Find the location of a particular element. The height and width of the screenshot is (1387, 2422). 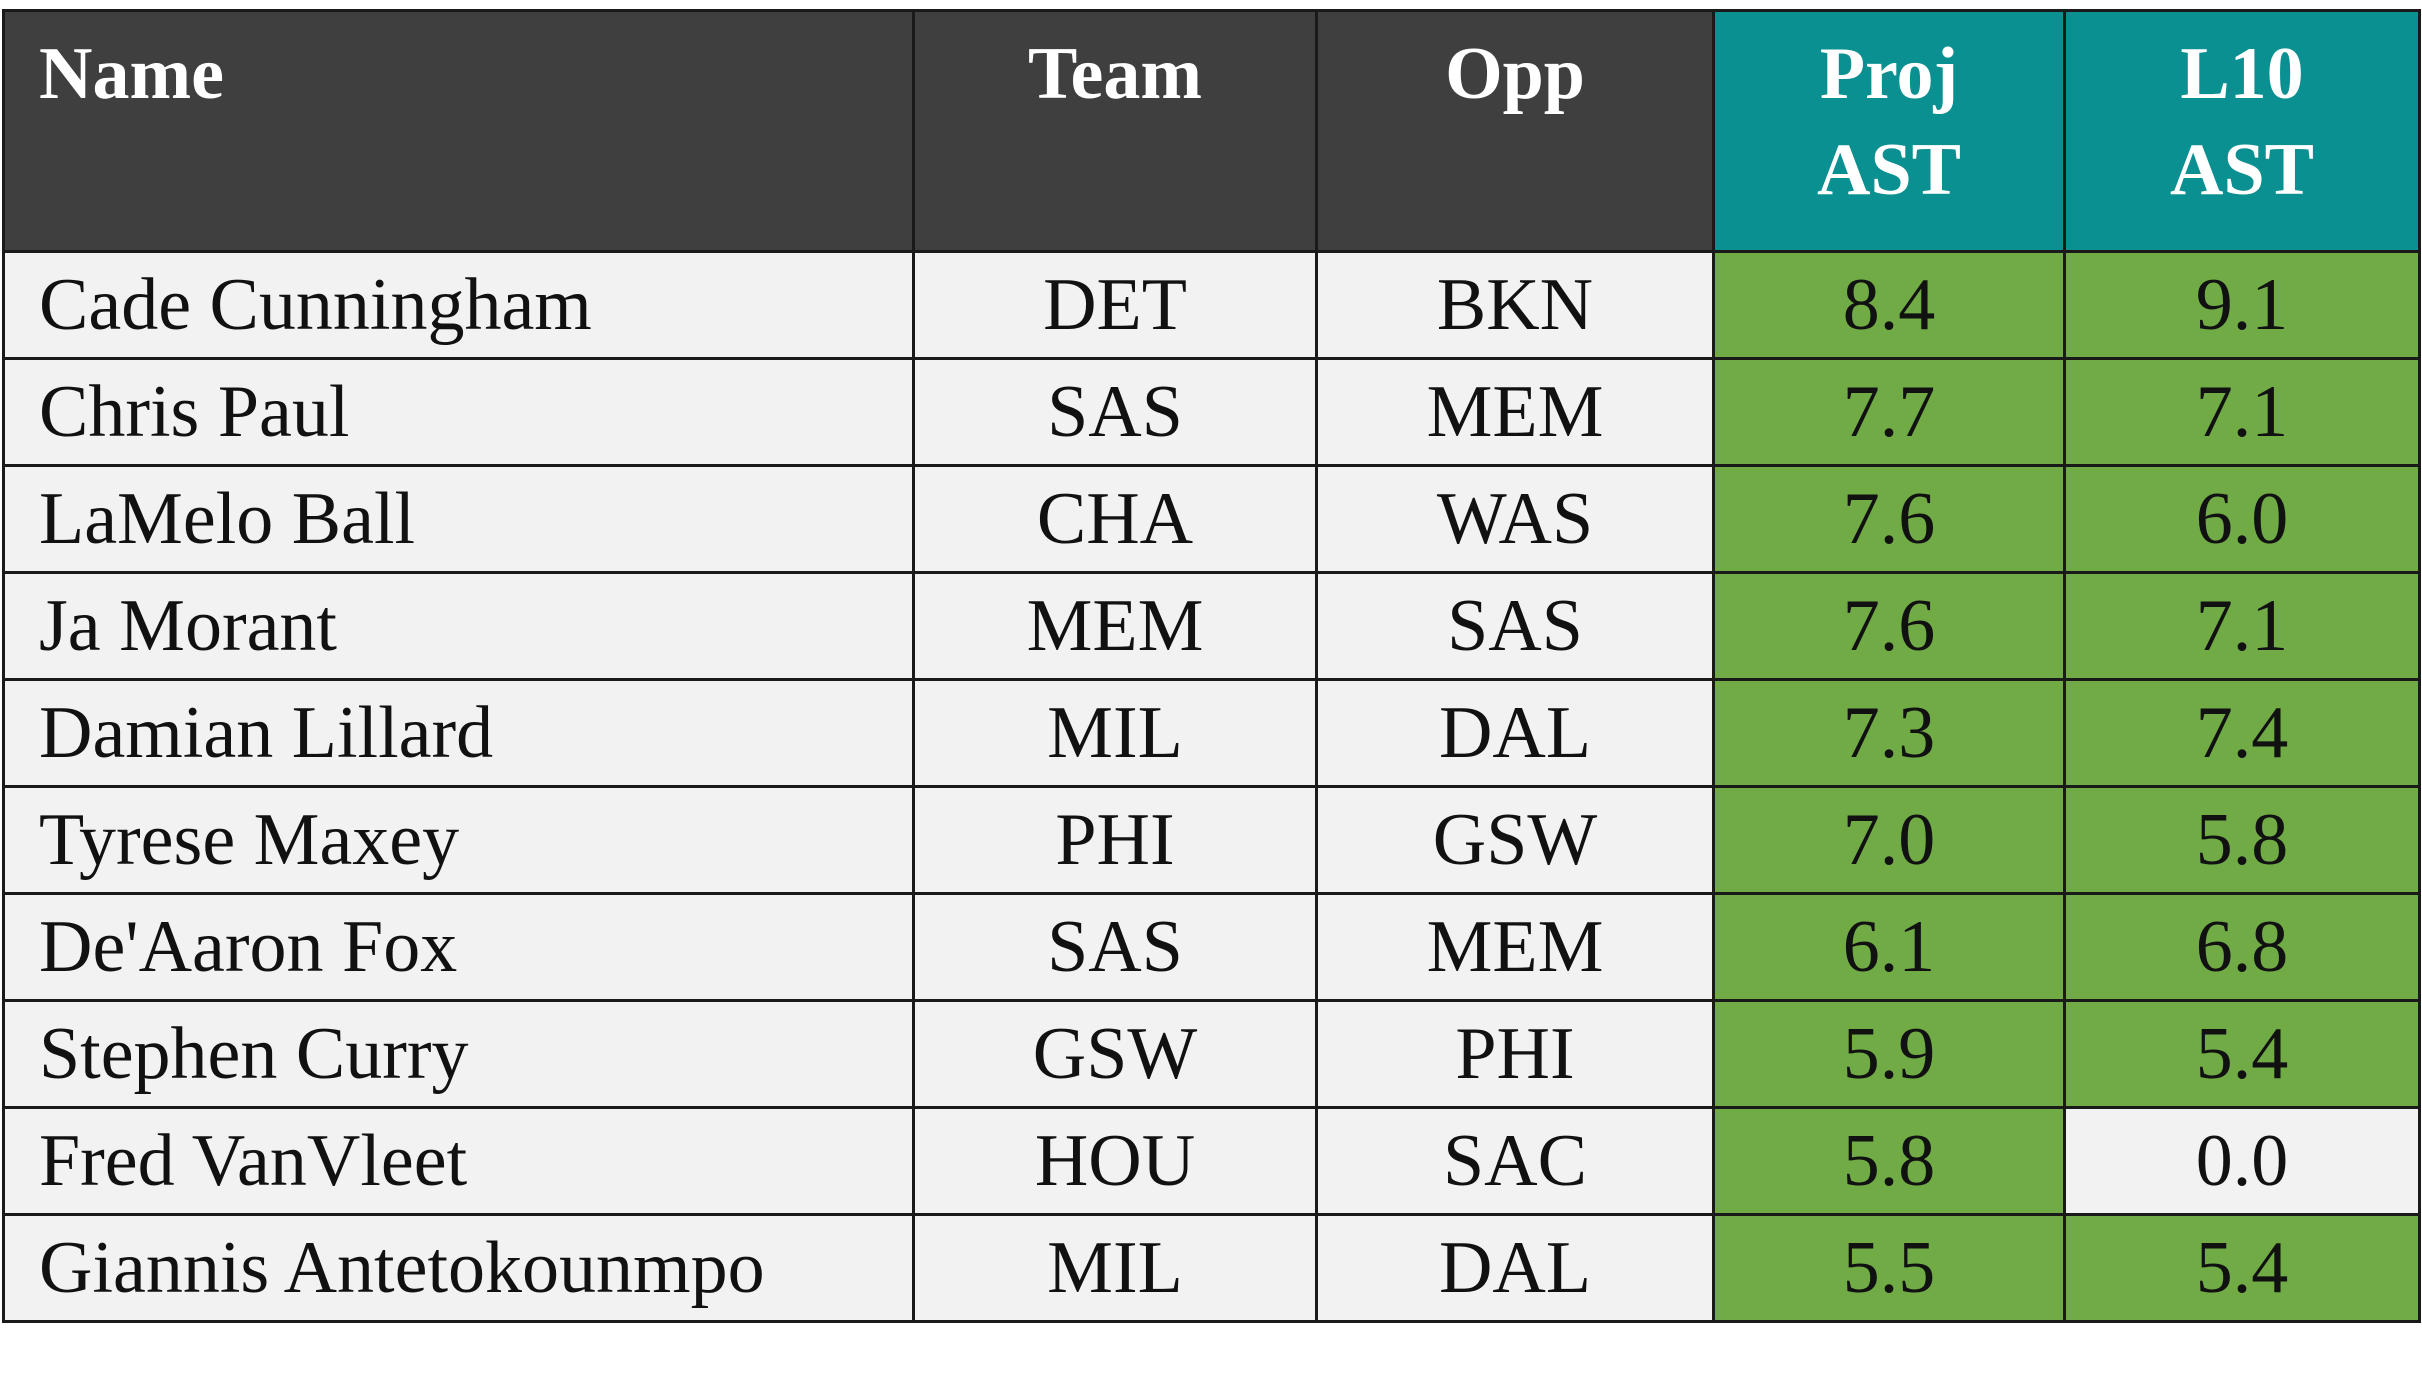

l10-ast-cell: 7.4 is located at coordinates (2242, 733).